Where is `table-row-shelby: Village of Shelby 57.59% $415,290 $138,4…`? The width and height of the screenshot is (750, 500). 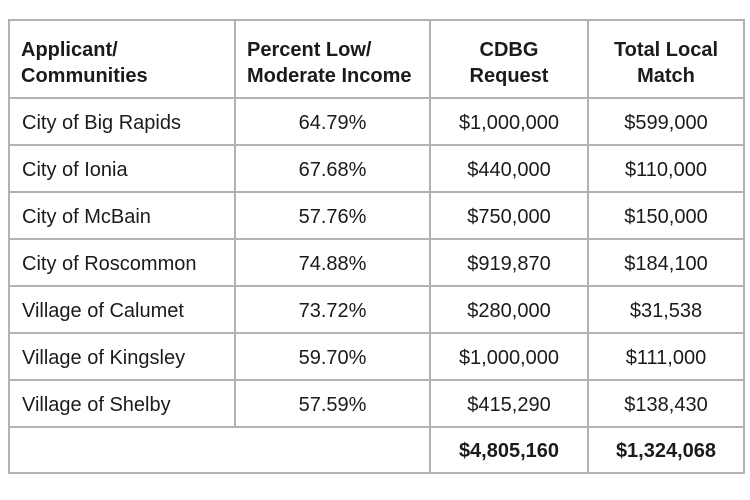 table-row-shelby: Village of Shelby 57.59% $415,290 $138,4… is located at coordinates (376, 403).